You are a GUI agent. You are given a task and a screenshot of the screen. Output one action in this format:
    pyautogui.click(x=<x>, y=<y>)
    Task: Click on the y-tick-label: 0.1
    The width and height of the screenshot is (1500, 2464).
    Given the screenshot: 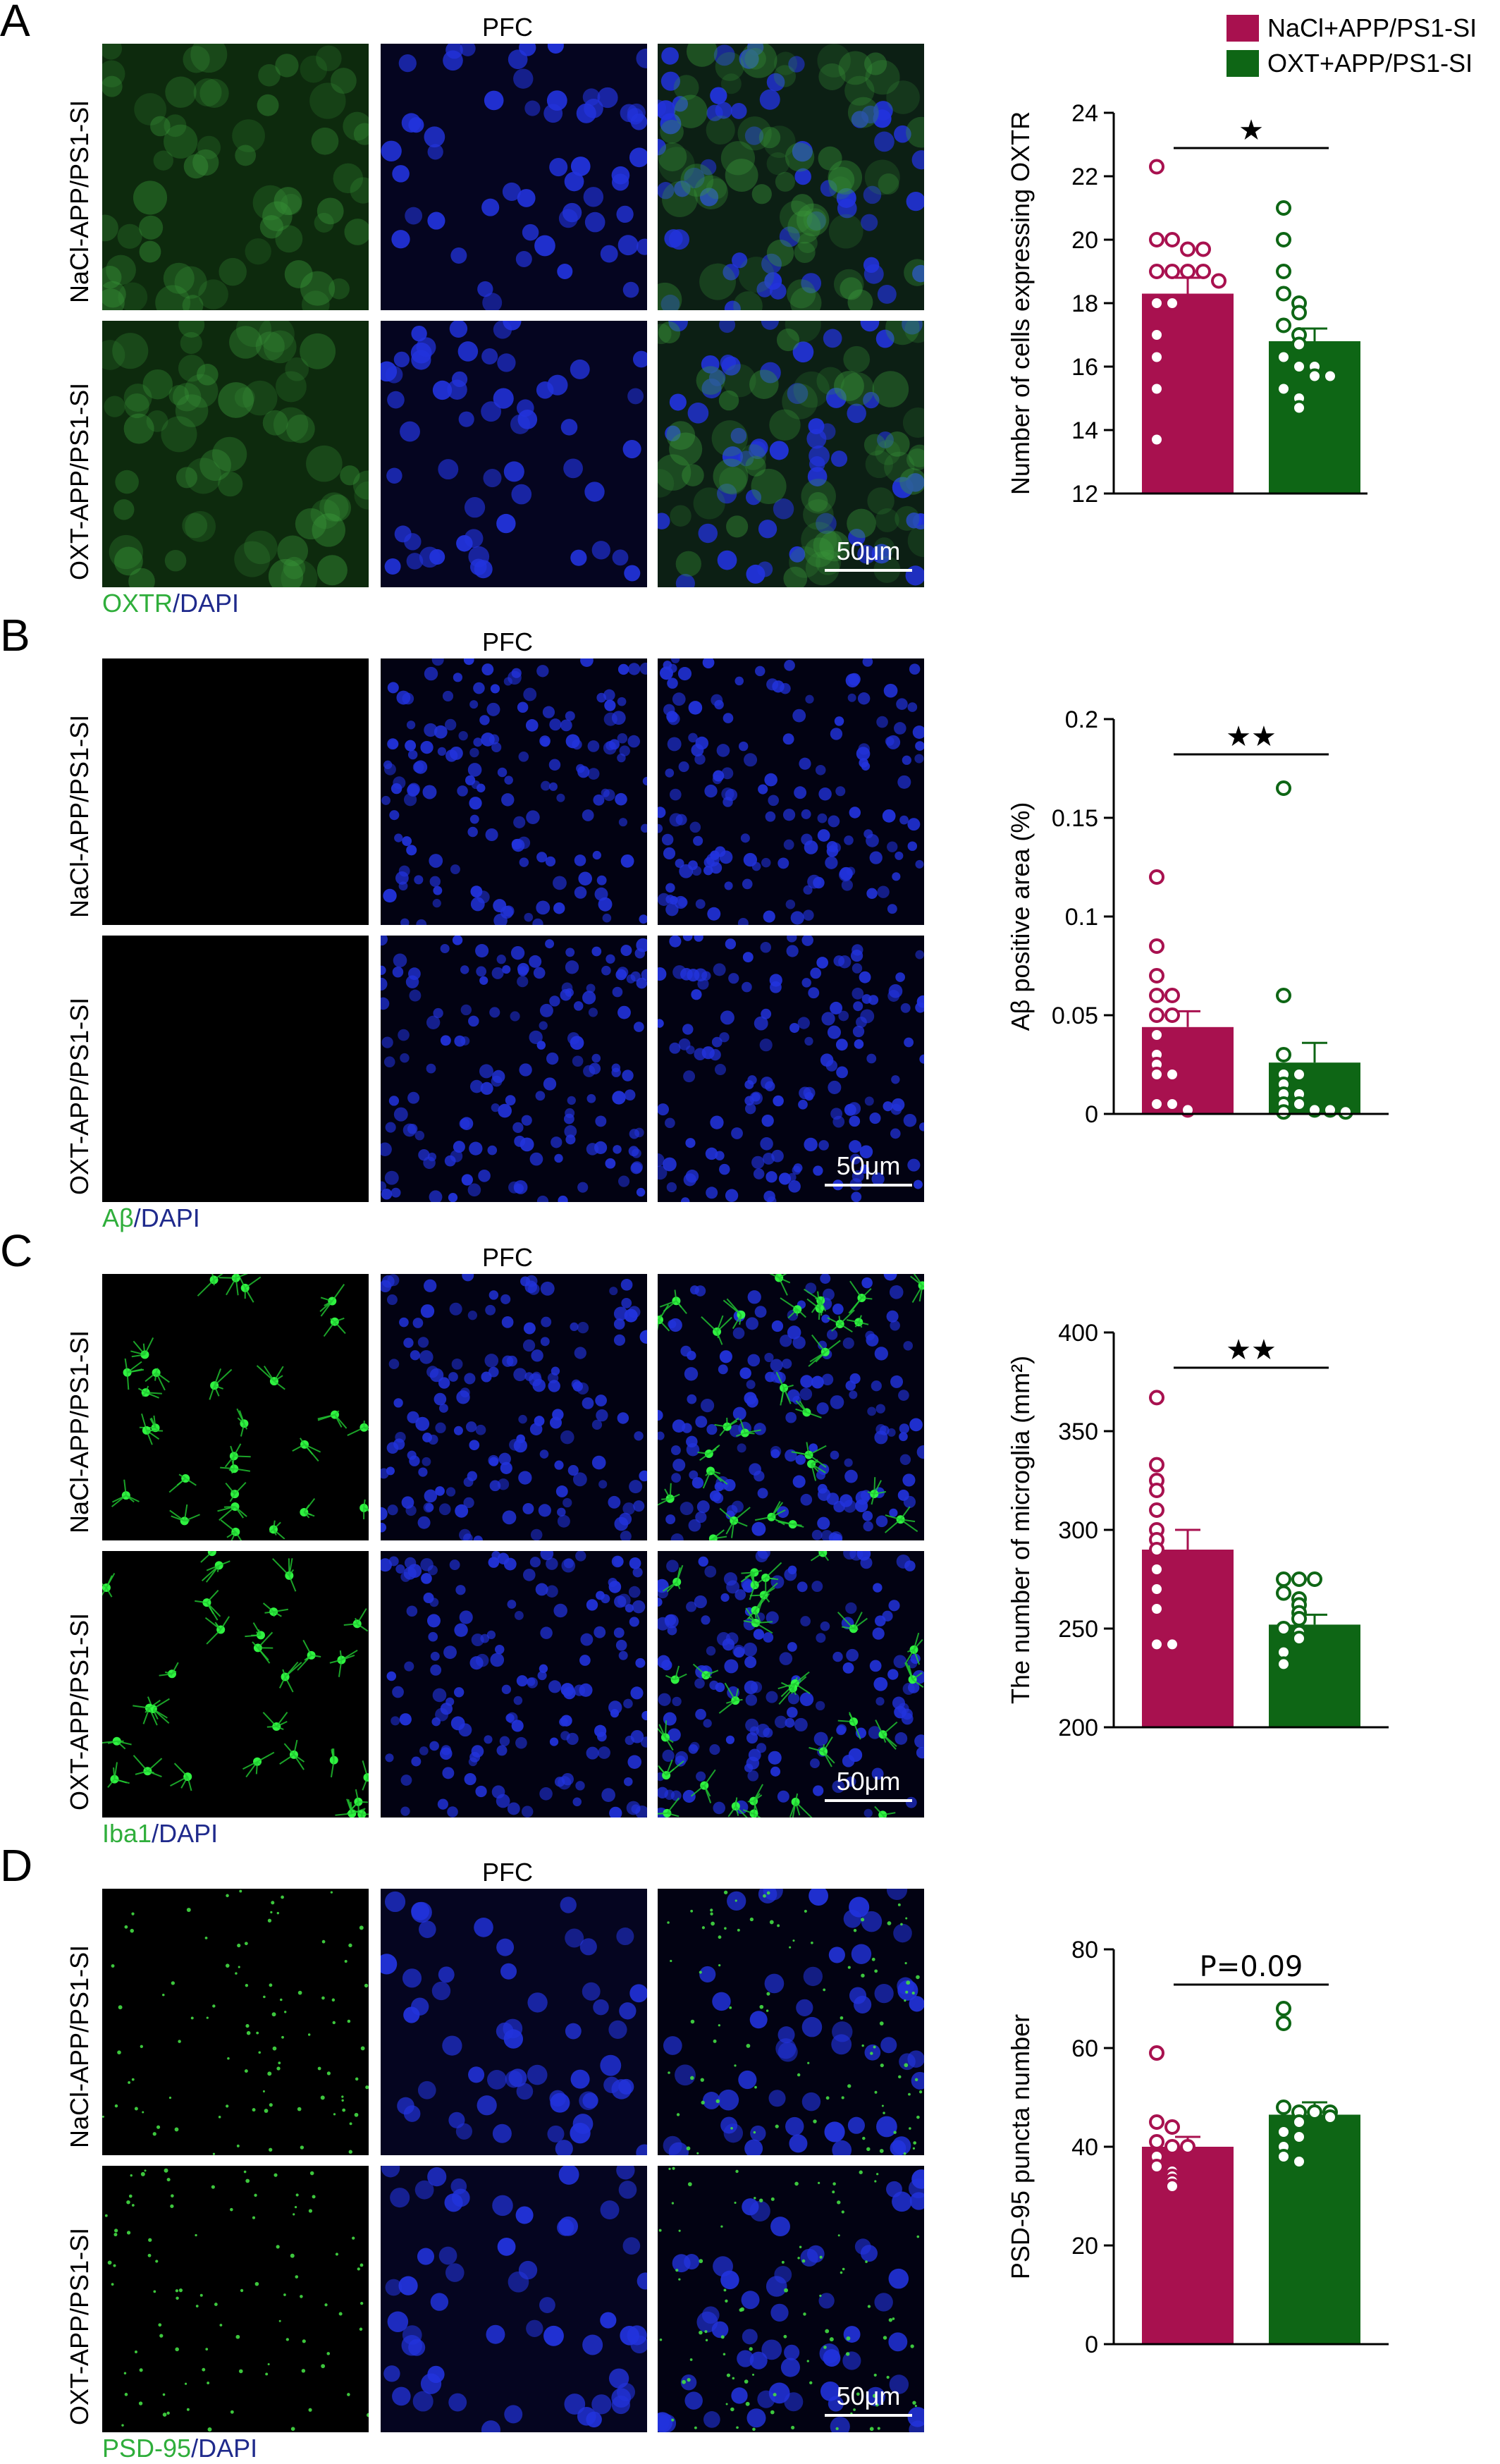 What is the action you would take?
    pyautogui.click(x=1081, y=917)
    